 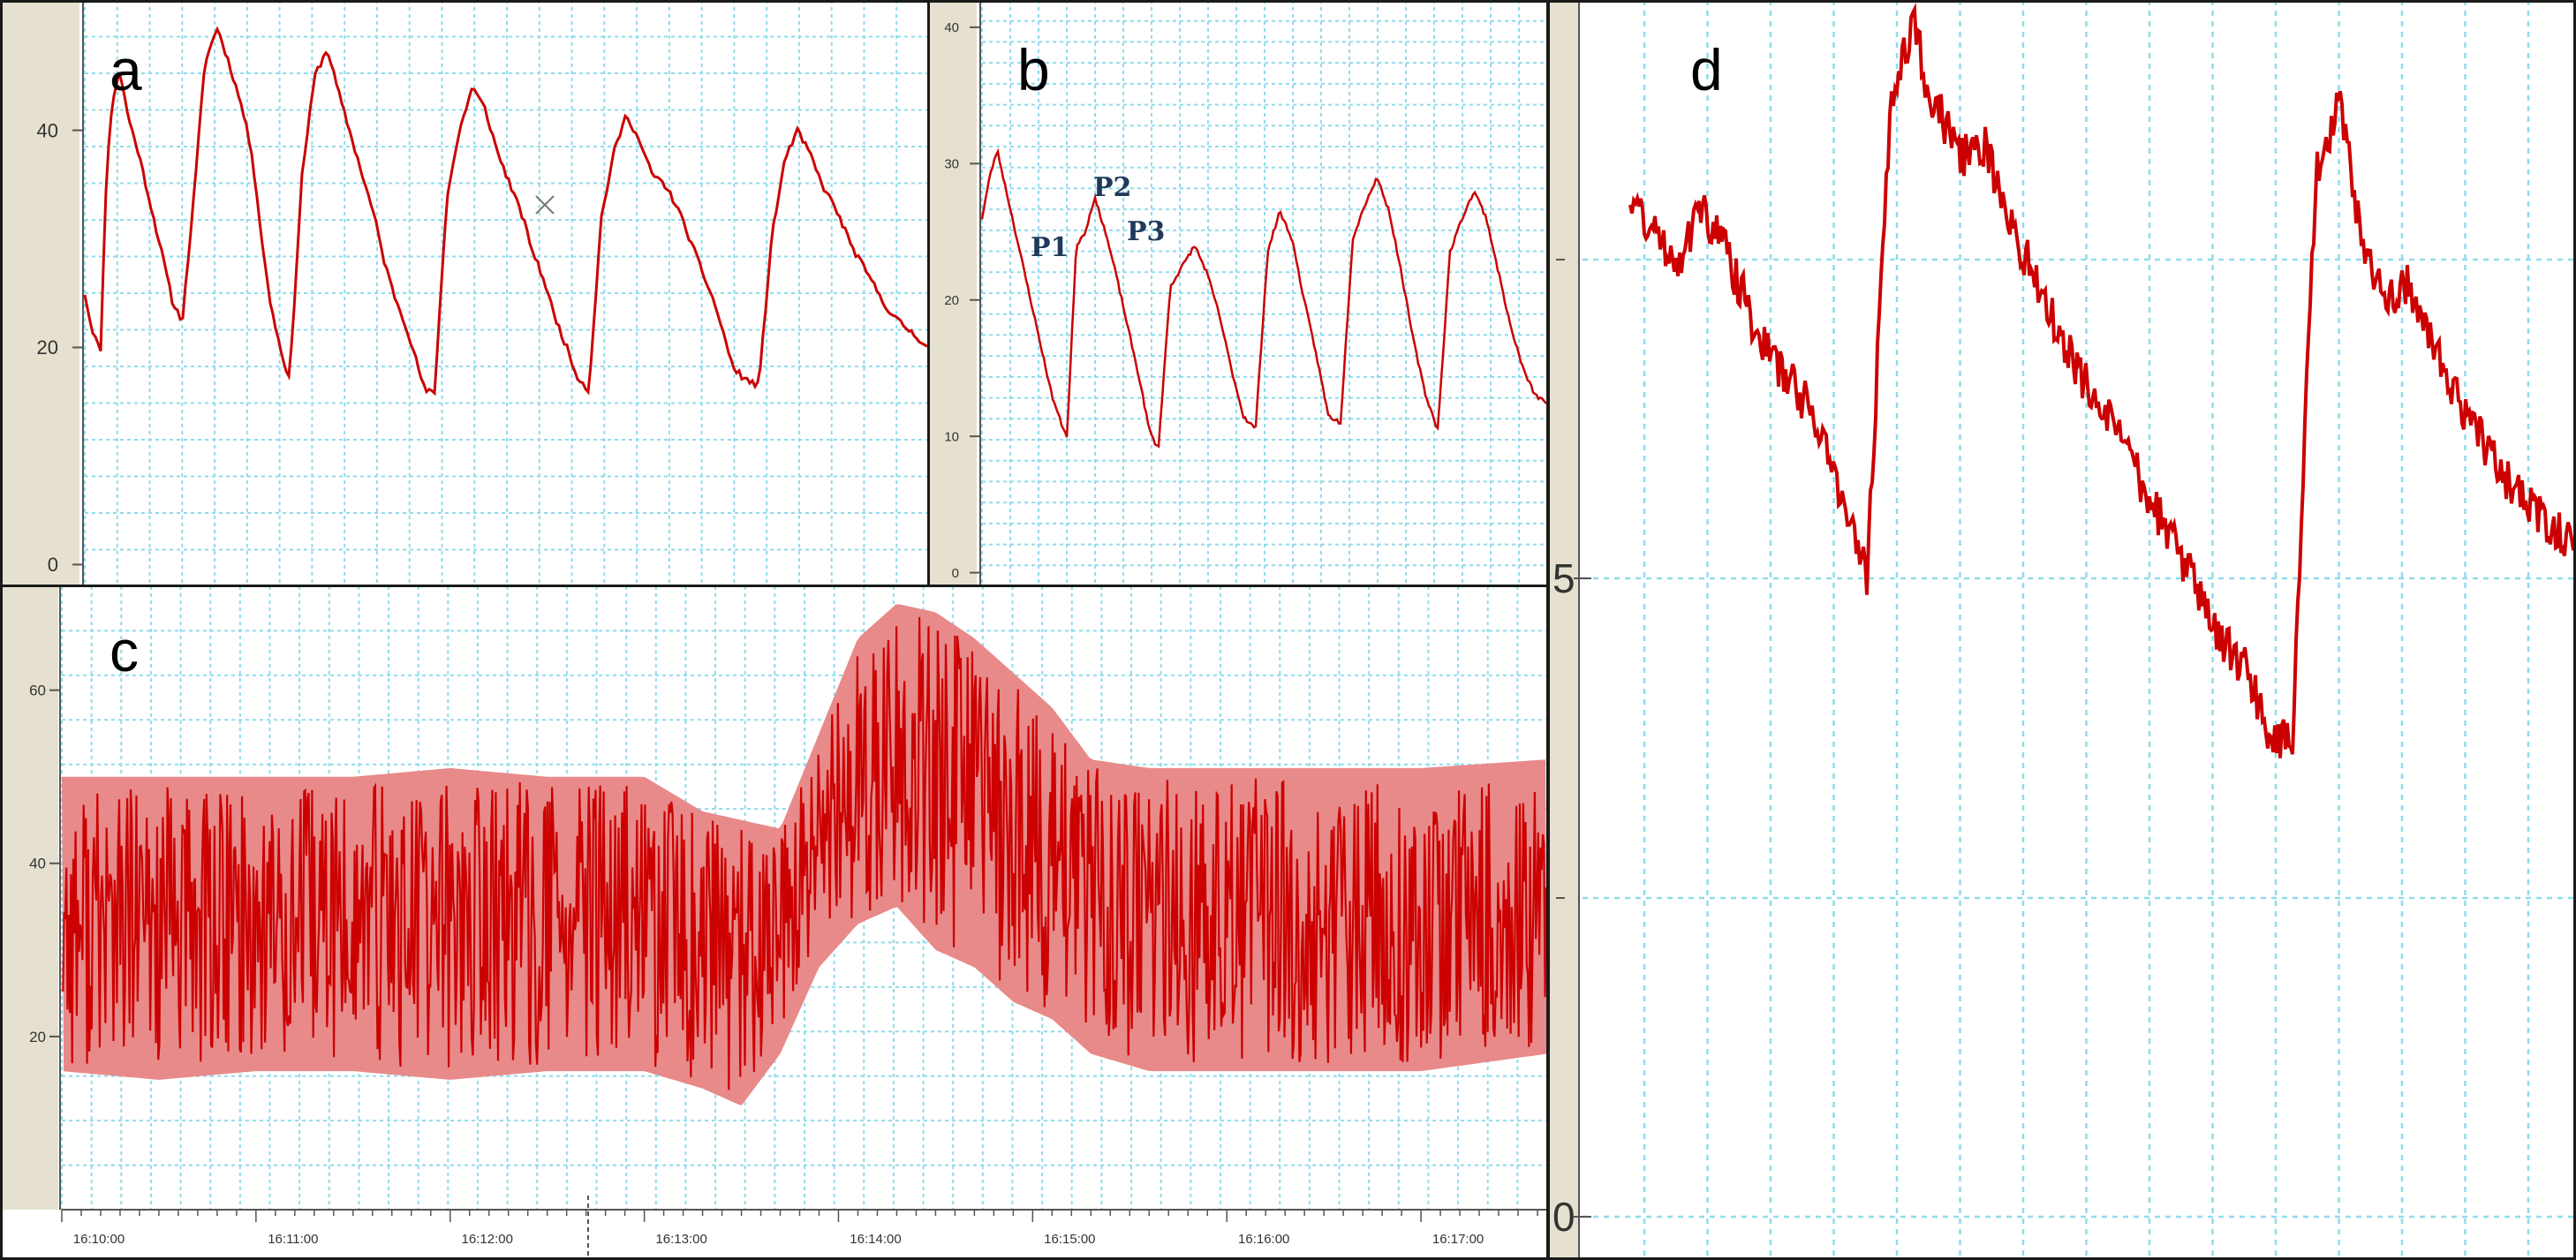 I want to click on panel-b-y-tick-label: 10, so click(x=951, y=436).